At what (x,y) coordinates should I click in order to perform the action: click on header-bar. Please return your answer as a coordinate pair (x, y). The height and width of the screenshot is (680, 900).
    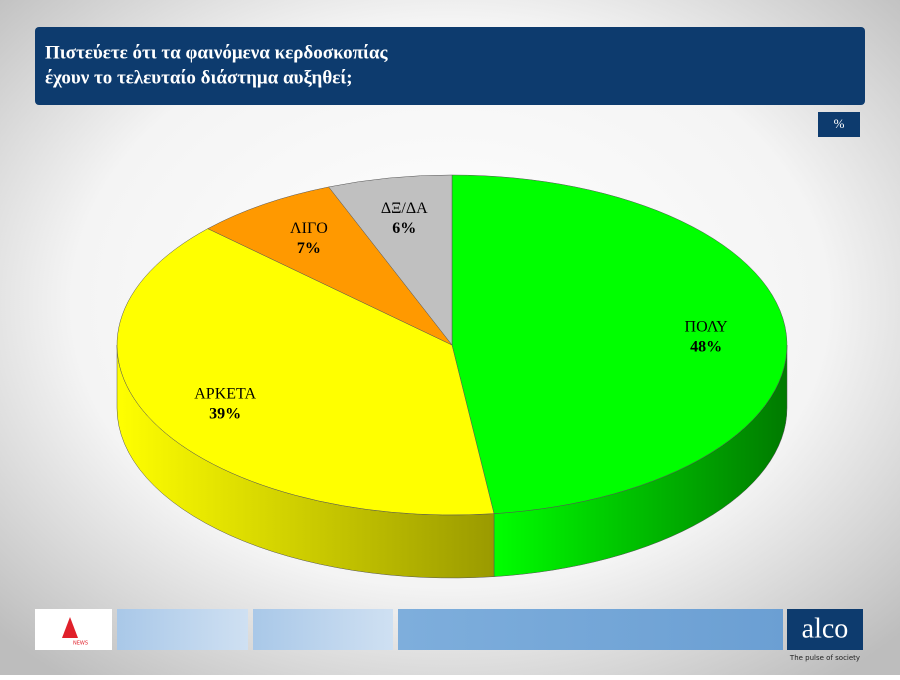
    Looking at the image, I should click on (450, 66).